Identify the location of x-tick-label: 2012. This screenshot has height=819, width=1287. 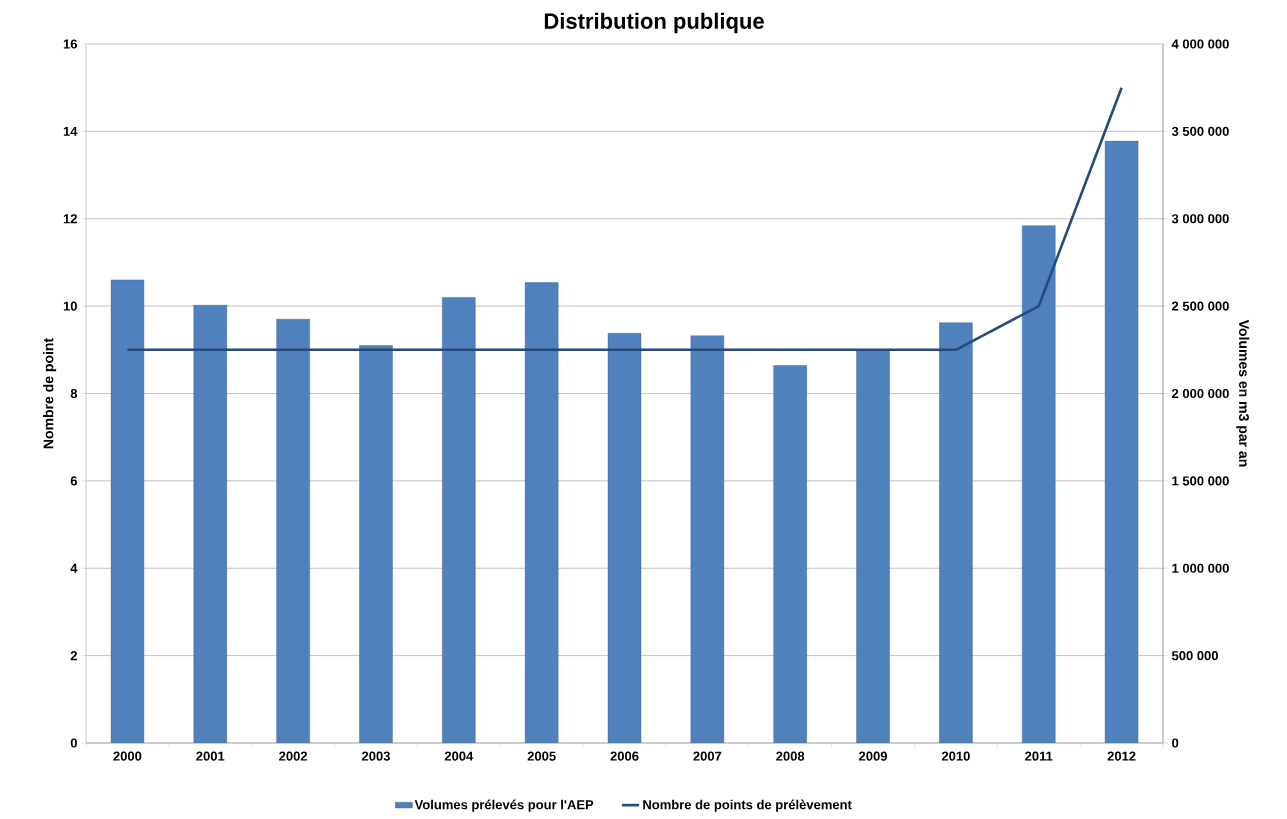
(1121, 756).